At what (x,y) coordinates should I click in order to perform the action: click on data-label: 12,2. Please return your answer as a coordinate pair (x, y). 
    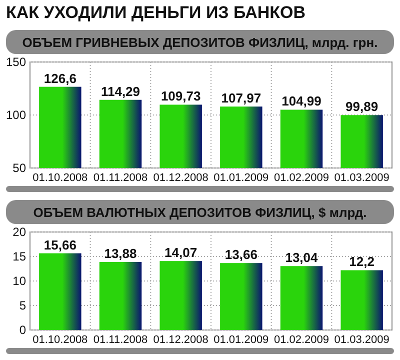
    Looking at the image, I should click on (361, 262).